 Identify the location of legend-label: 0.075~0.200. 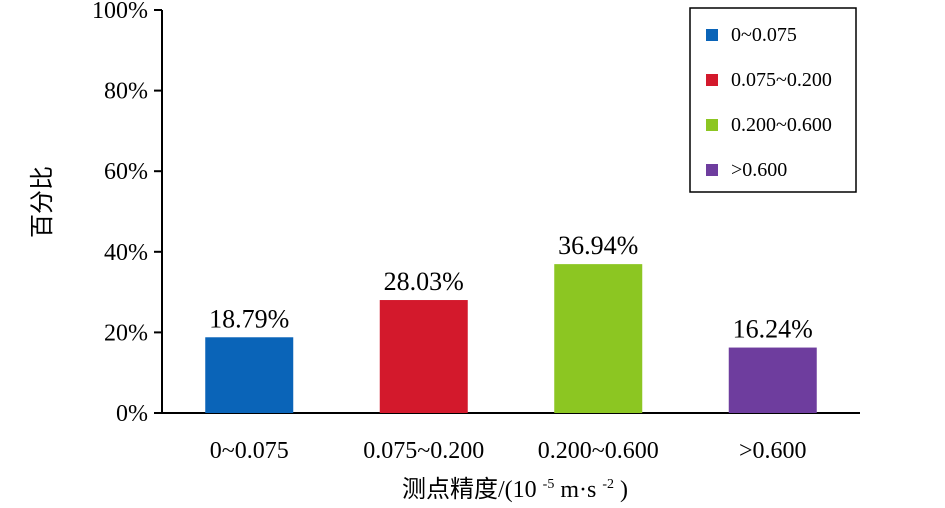
(781, 80).